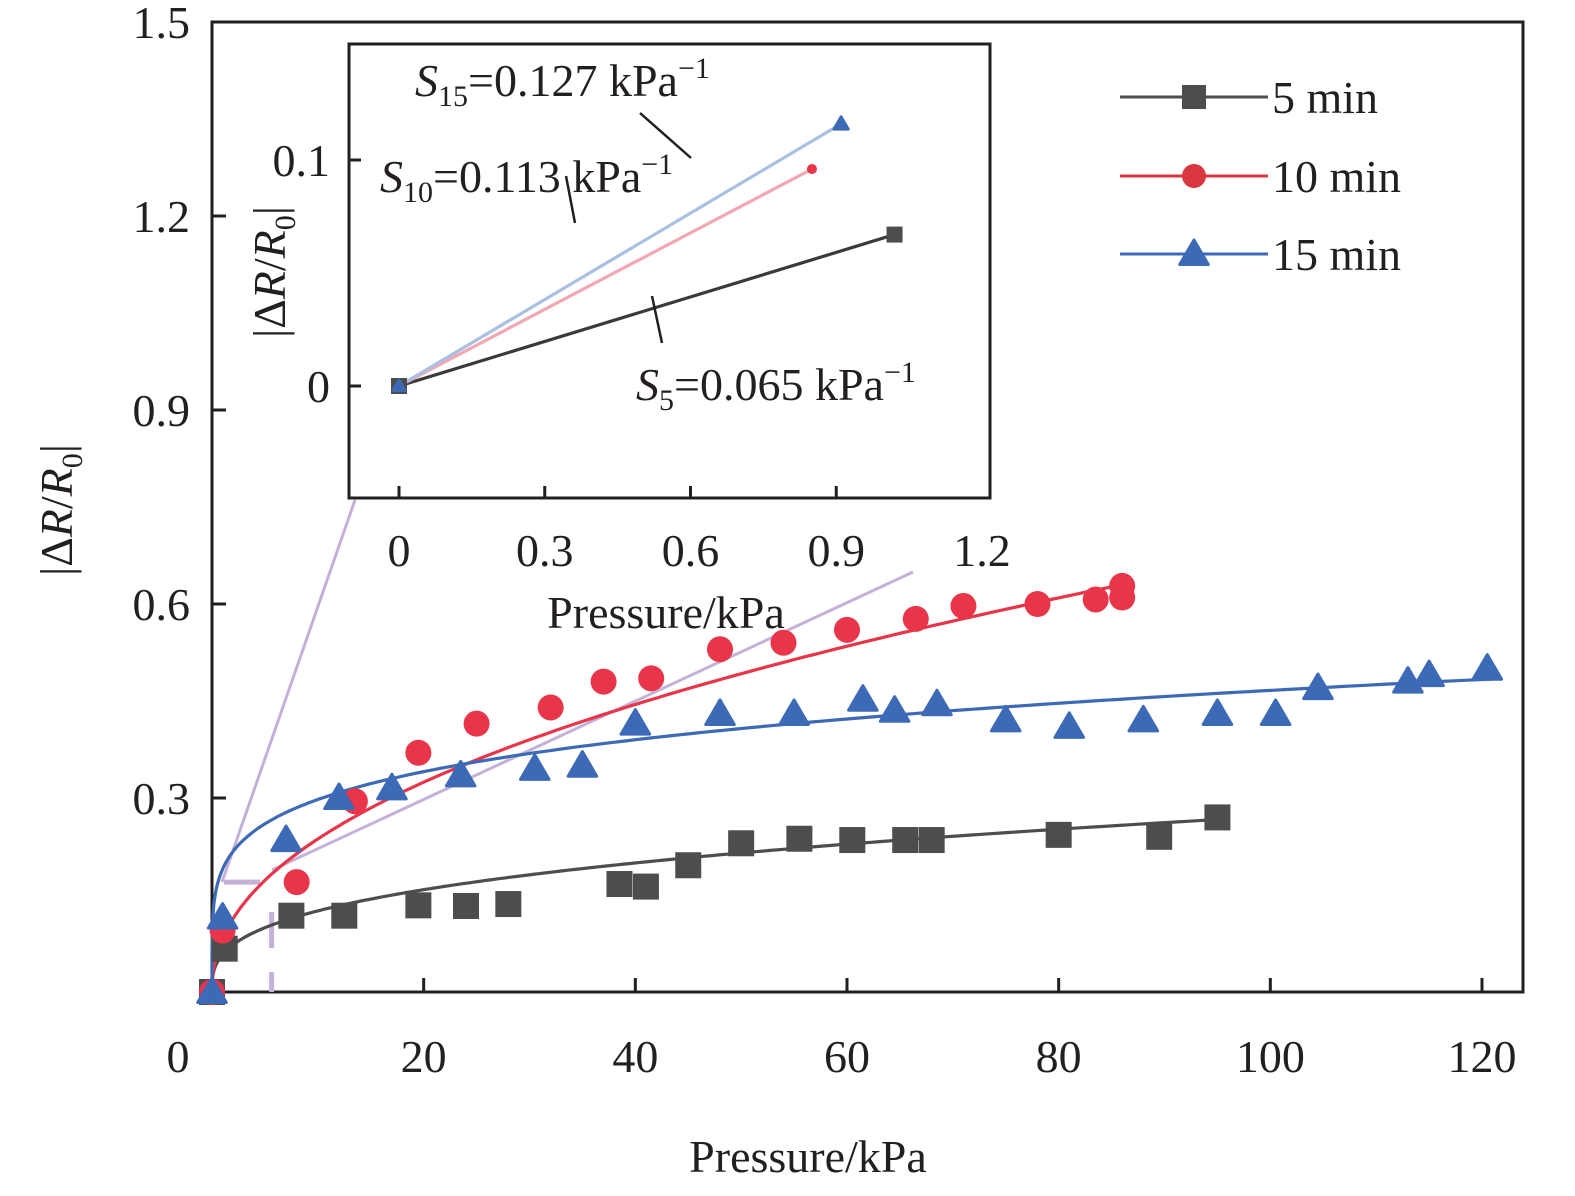 This screenshot has width=1575, height=1196. What do you see at coordinates (1249, 97) in the screenshot?
I see `legend-item-5-min: 5 min` at bounding box center [1249, 97].